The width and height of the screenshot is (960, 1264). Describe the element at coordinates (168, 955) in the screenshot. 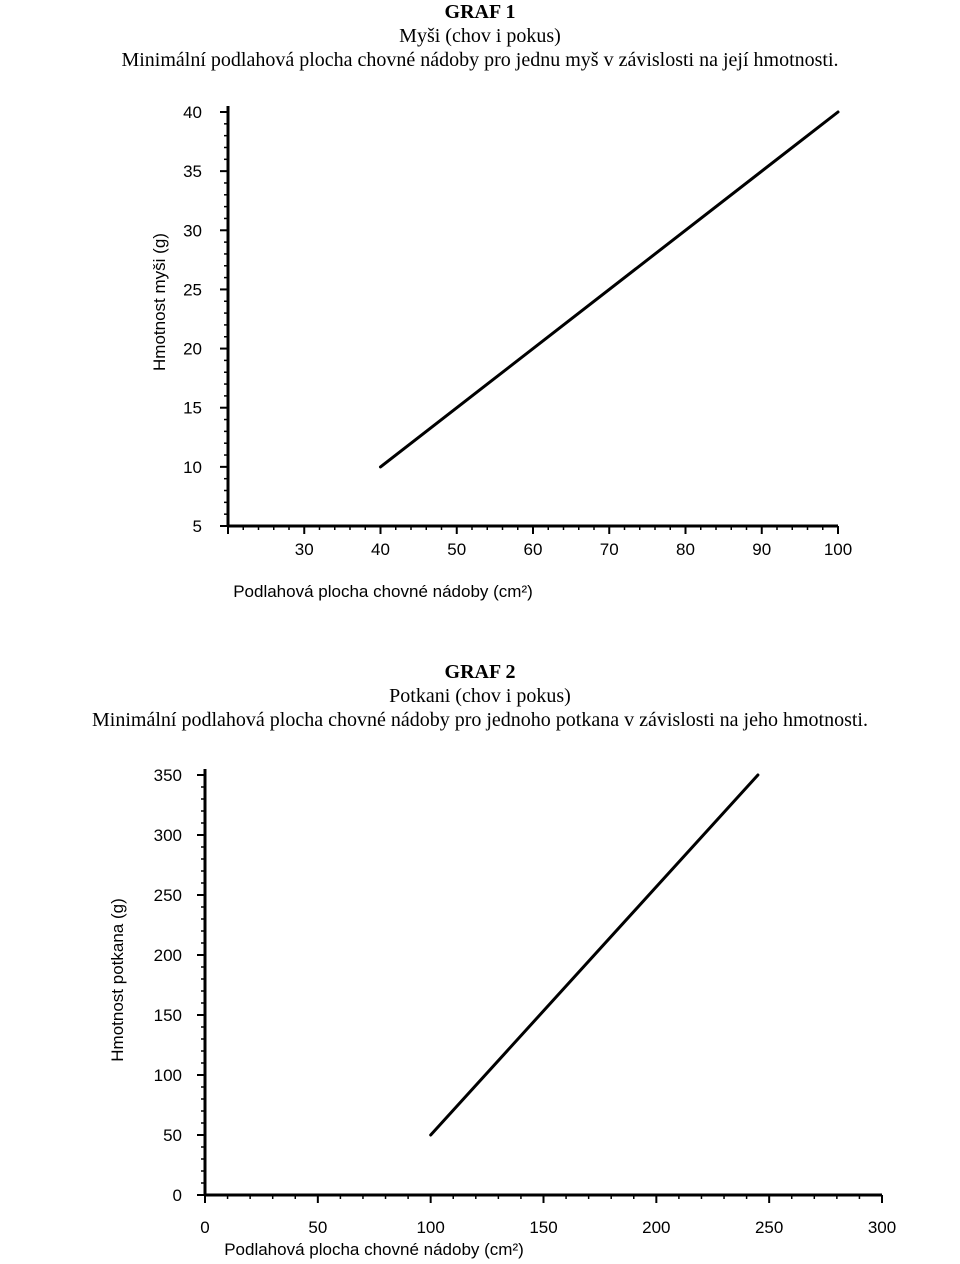

I see `y-tick-label: 200` at that location.